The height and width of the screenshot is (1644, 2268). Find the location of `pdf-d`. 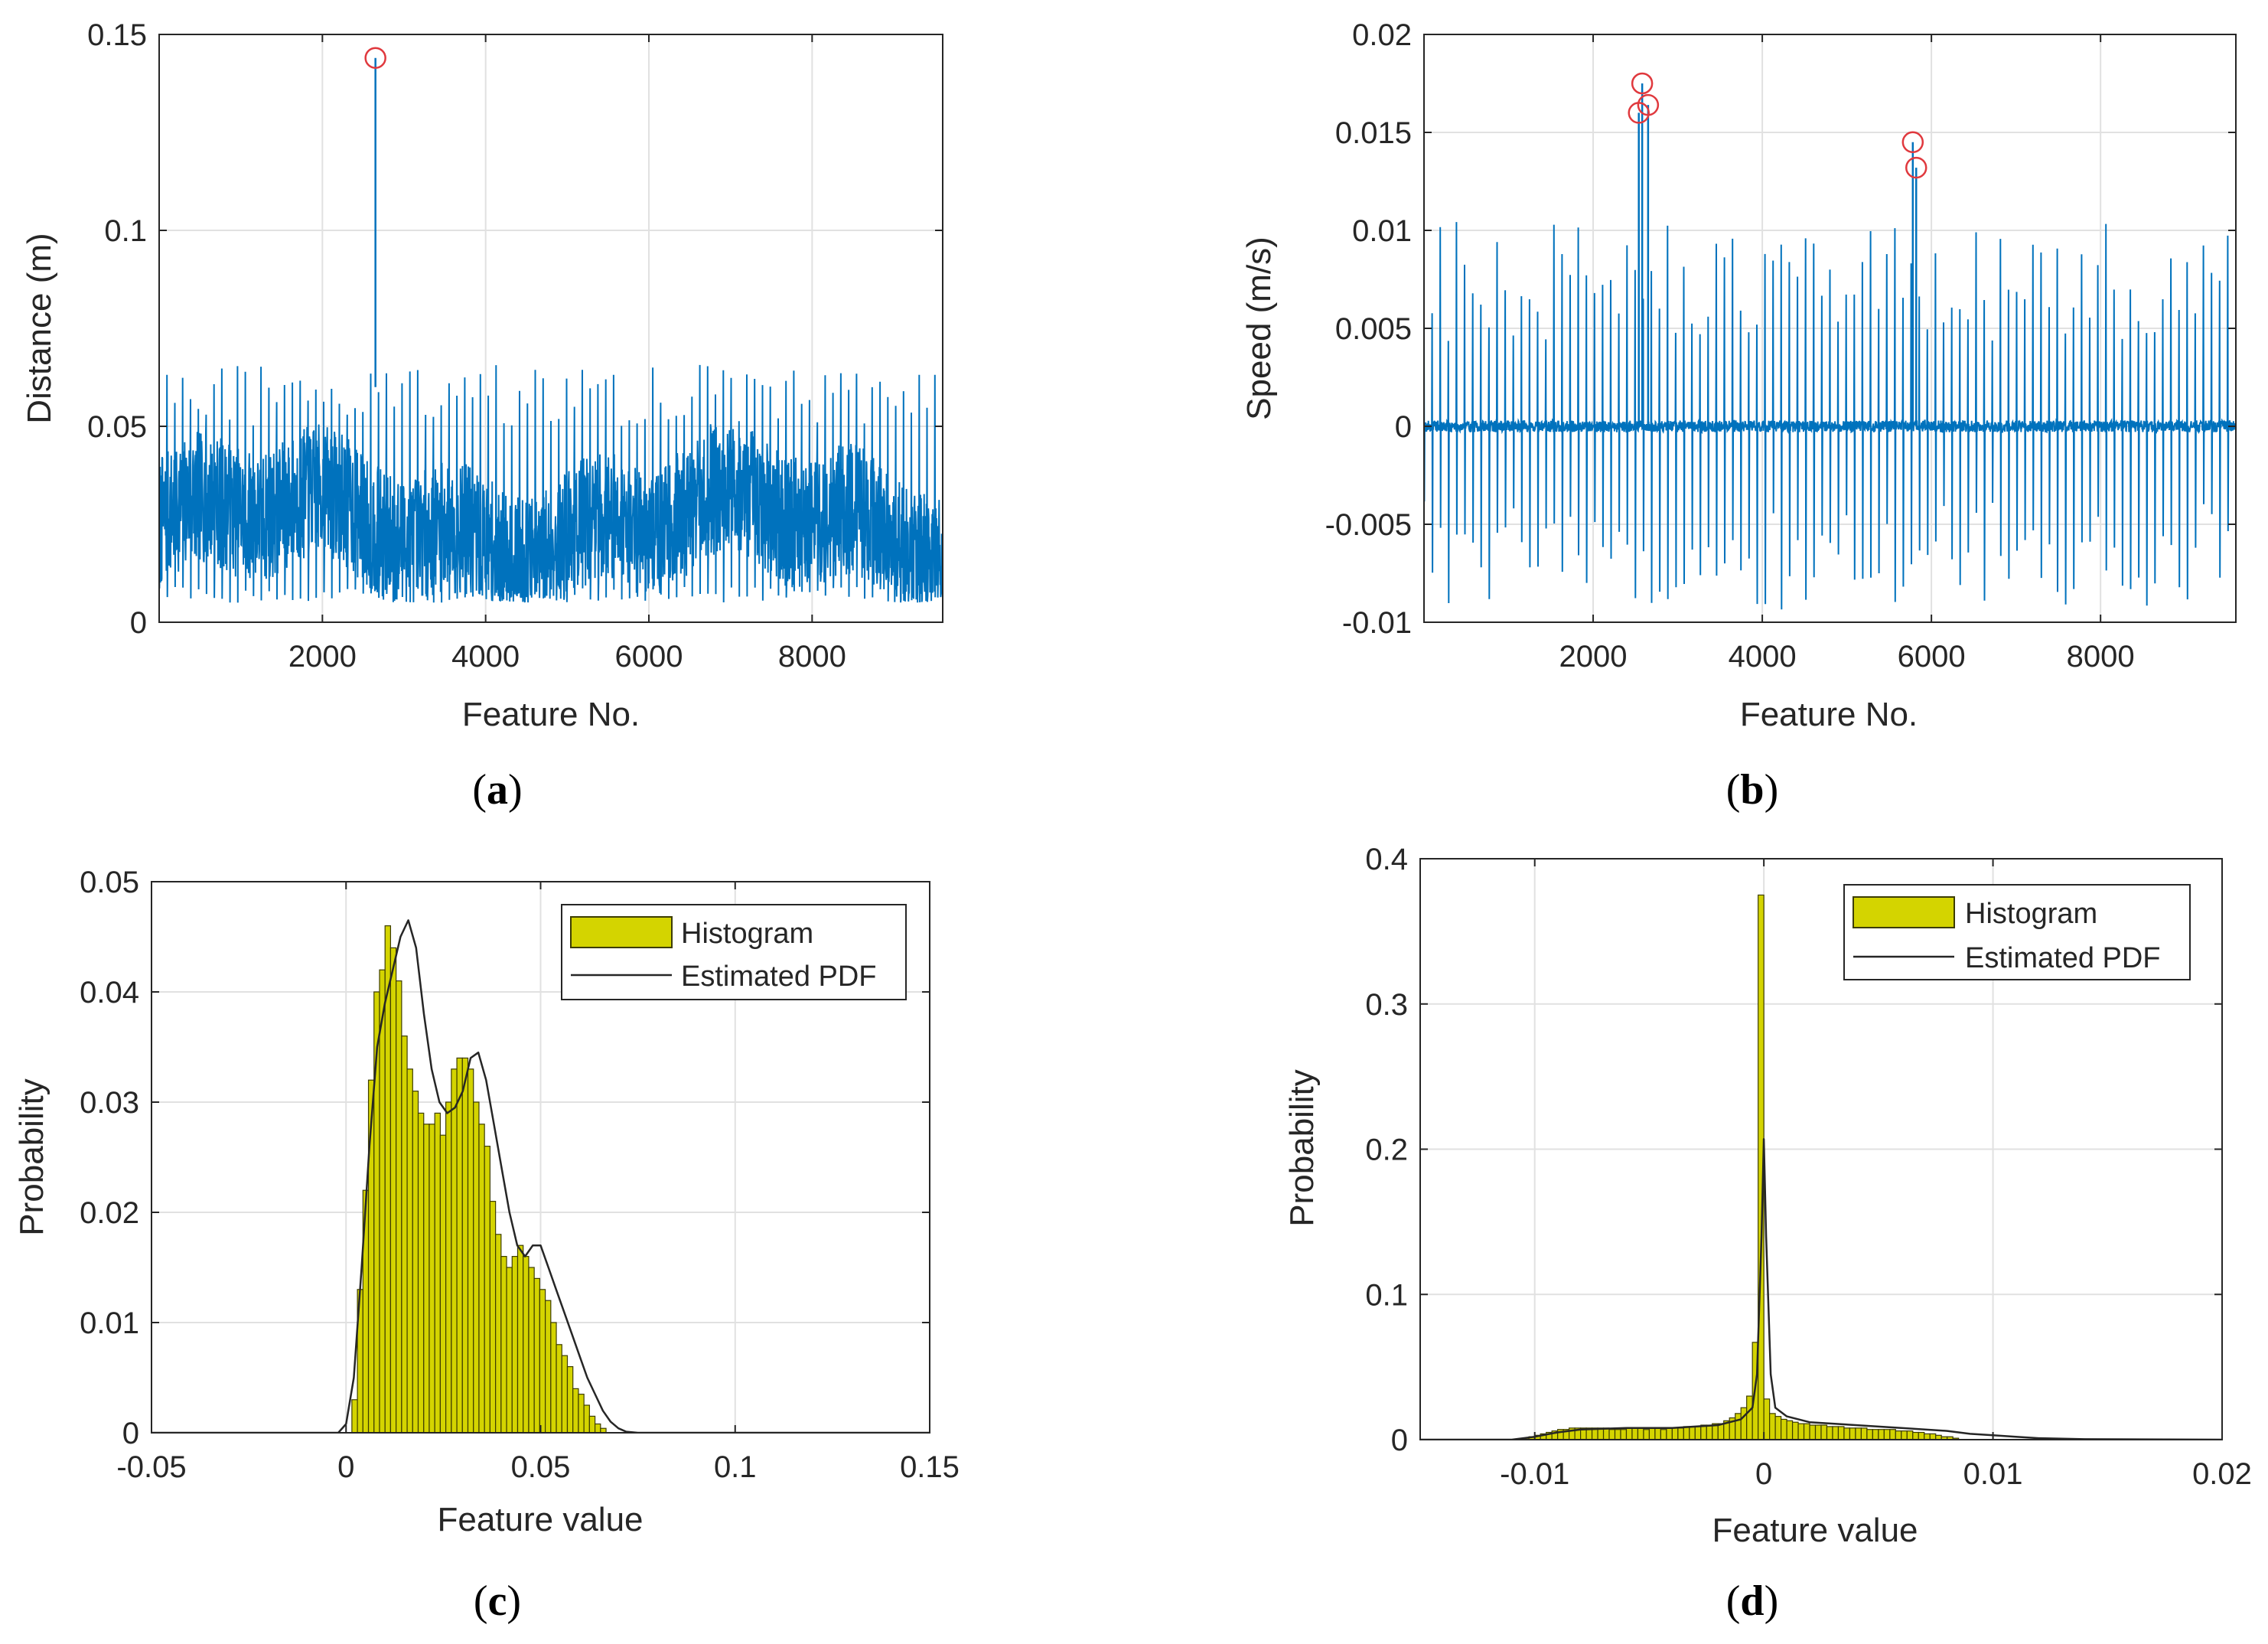

pdf-d is located at coordinates (1821, 1289).